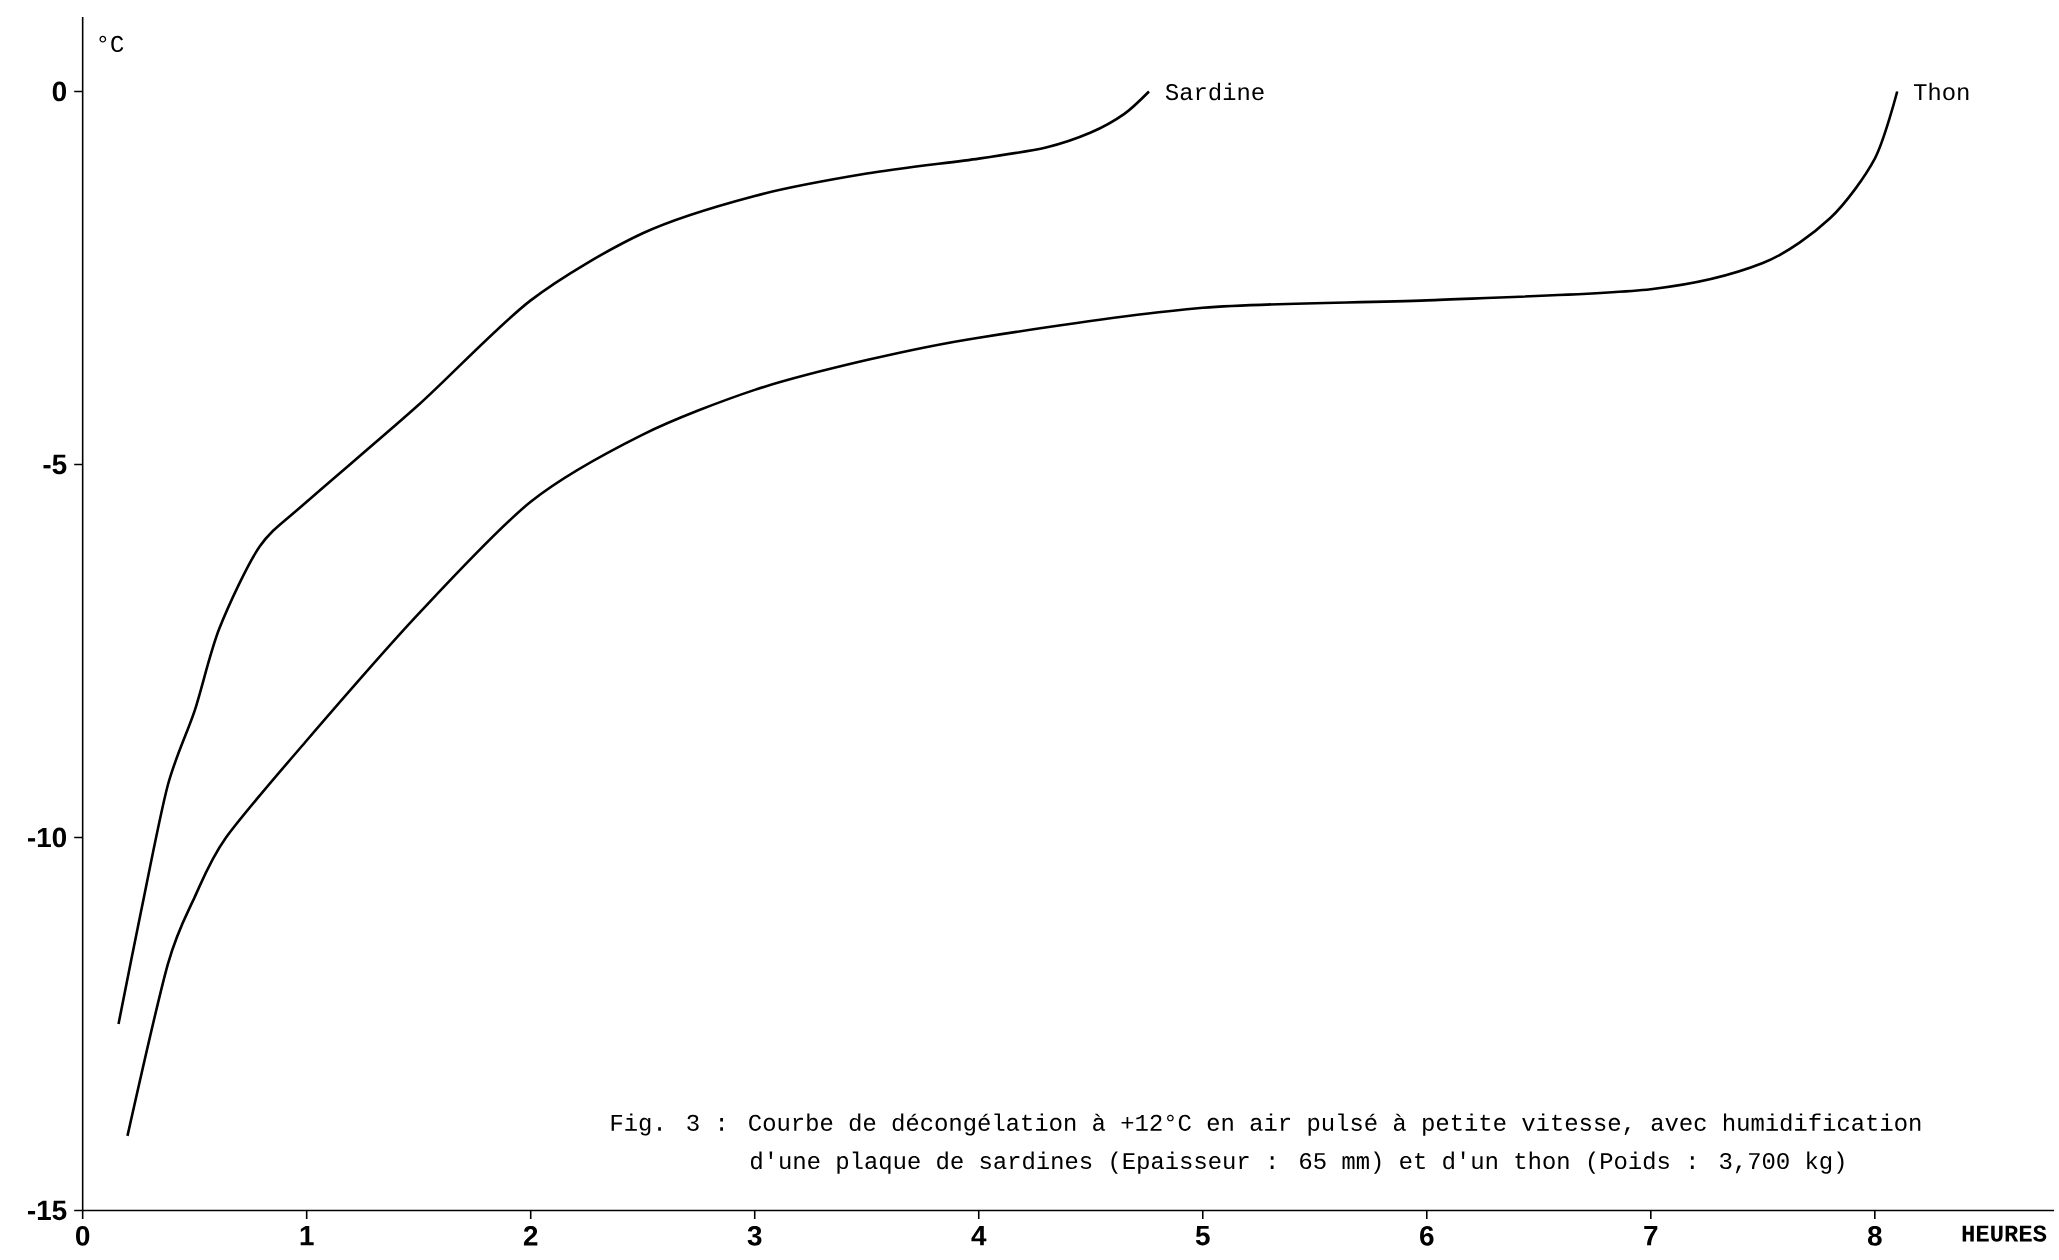  Describe the element at coordinates (83, 1235) in the screenshot. I see `x-tick-label: 0` at that location.